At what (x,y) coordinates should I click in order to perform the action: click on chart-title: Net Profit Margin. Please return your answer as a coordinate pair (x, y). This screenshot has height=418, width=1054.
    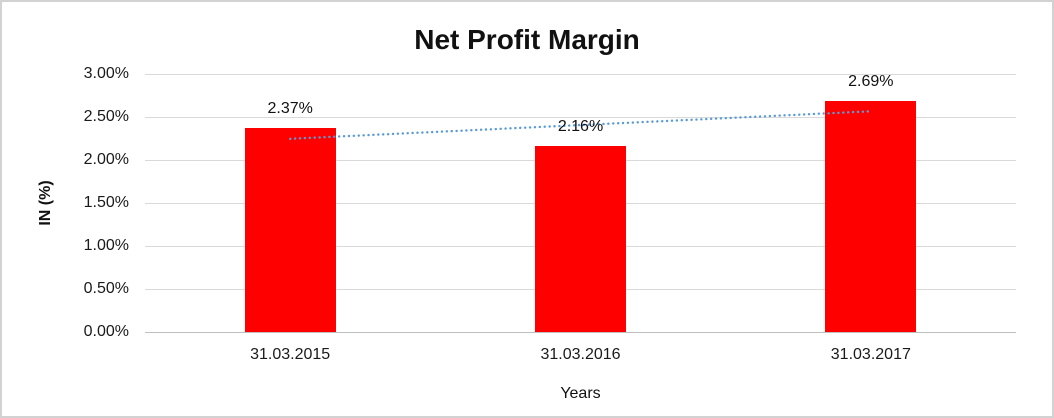
    Looking at the image, I should click on (527, 39).